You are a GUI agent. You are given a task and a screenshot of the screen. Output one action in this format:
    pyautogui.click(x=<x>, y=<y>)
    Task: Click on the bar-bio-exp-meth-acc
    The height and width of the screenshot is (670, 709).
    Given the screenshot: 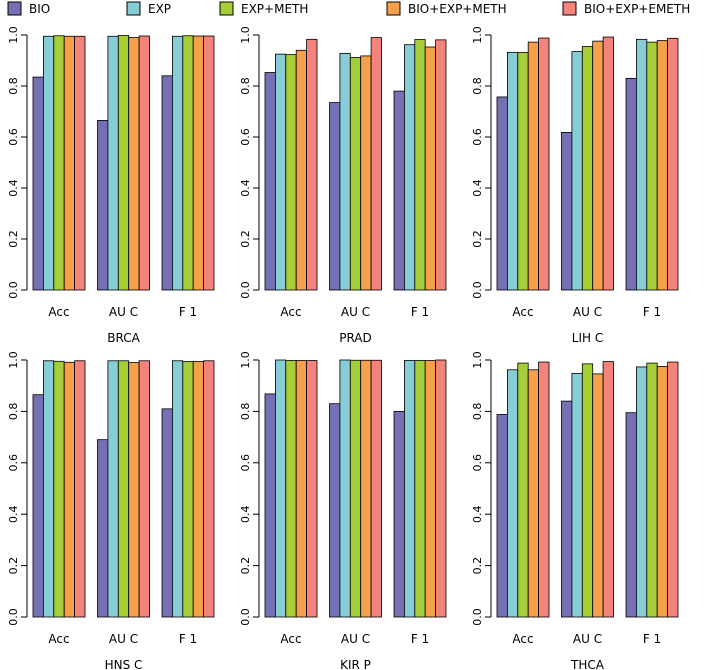 What is the action you would take?
    pyautogui.click(x=69, y=163)
    